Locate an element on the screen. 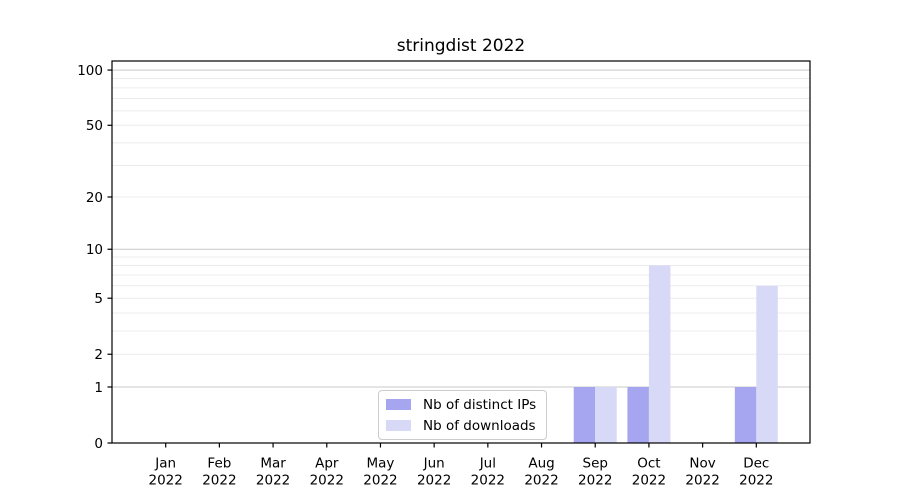 The width and height of the screenshot is (900, 500). x-tick-label-month: Jan is located at coordinates (165, 464).